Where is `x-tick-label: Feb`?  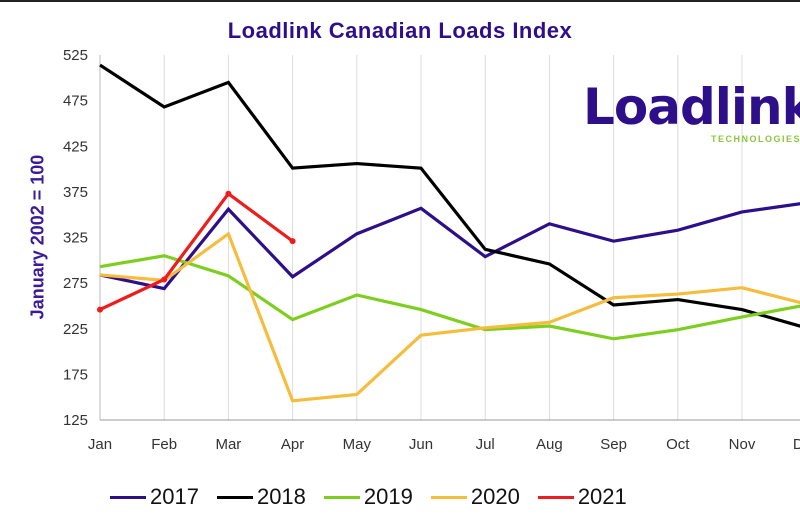 x-tick-label: Feb is located at coordinates (164, 444).